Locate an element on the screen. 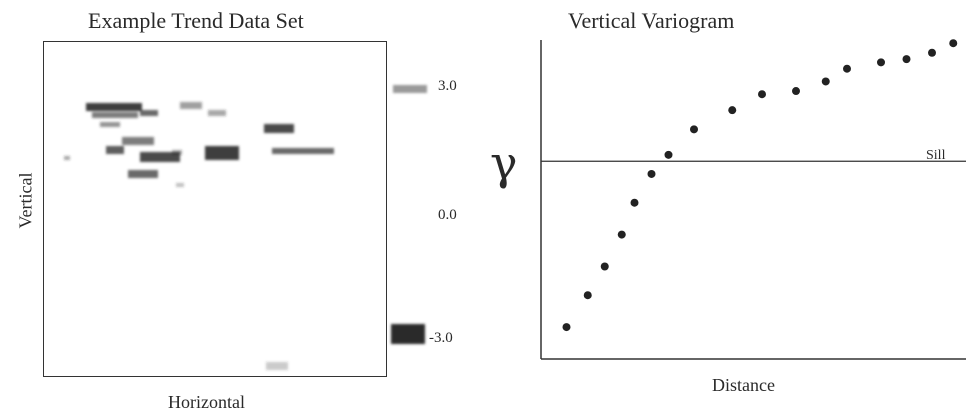 The height and width of the screenshot is (416, 973). sill-annotation: Sill is located at coordinates (936, 155).